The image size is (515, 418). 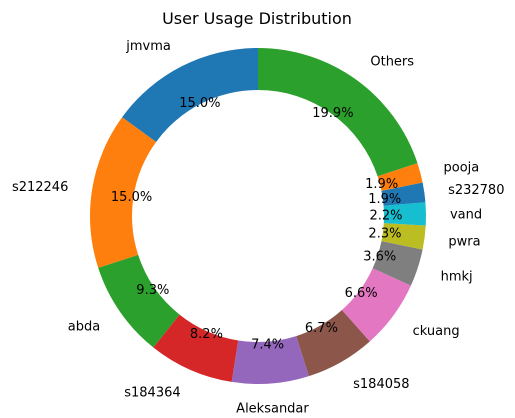 What do you see at coordinates (196, 348) in the screenshot?
I see `slice-s184364` at bounding box center [196, 348].